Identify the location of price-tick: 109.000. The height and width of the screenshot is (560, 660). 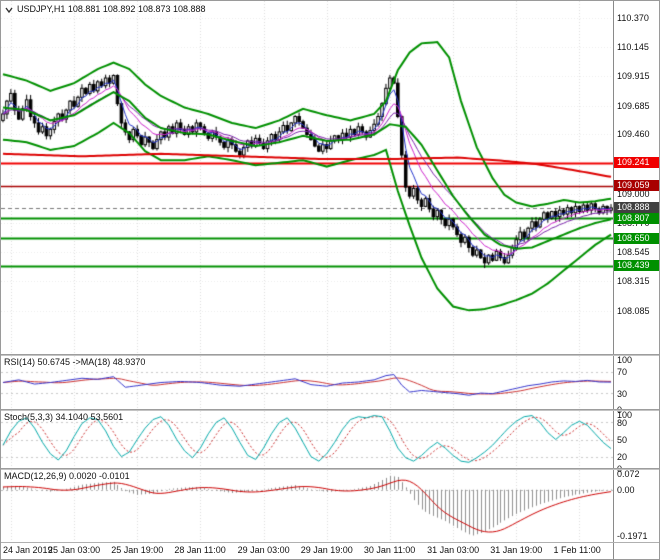
(633, 193).